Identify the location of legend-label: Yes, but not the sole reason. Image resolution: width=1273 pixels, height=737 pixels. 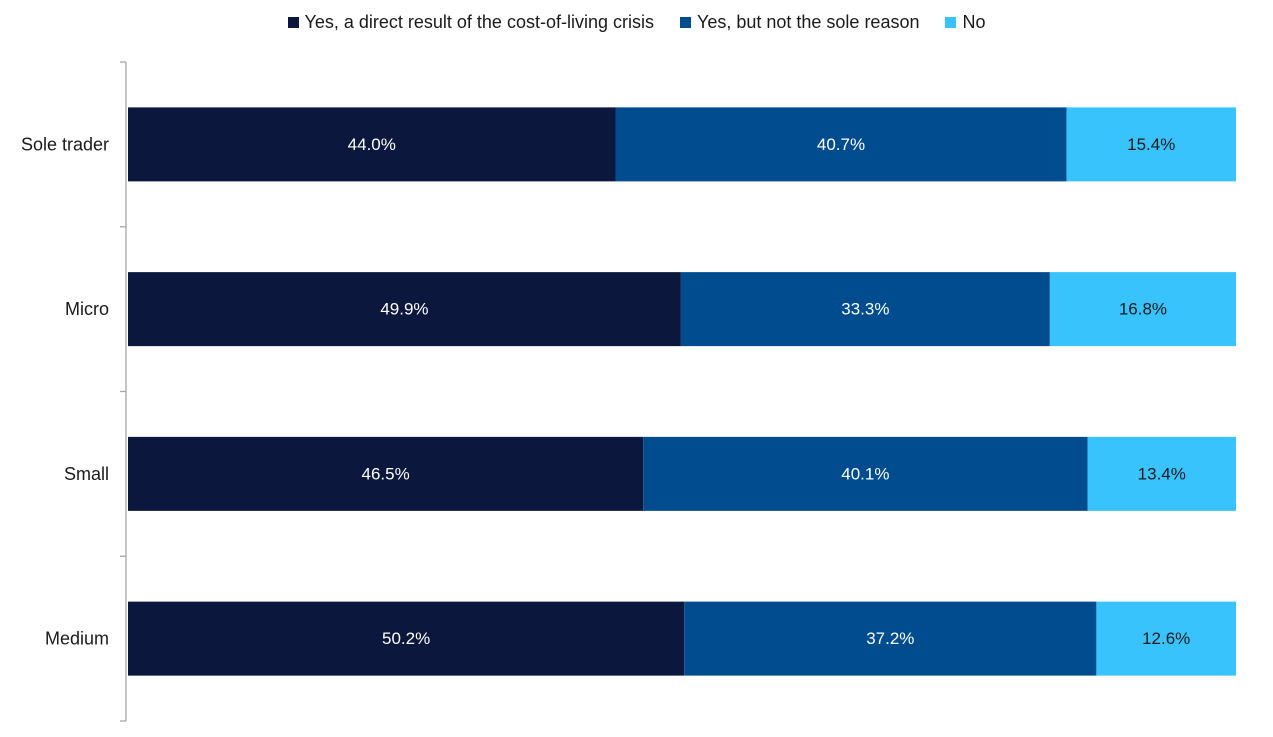
(808, 22).